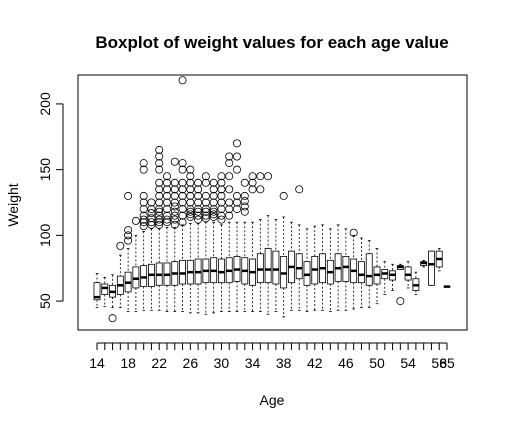  What do you see at coordinates (439, 363) in the screenshot?
I see `x-tick-label: 58` at bounding box center [439, 363].